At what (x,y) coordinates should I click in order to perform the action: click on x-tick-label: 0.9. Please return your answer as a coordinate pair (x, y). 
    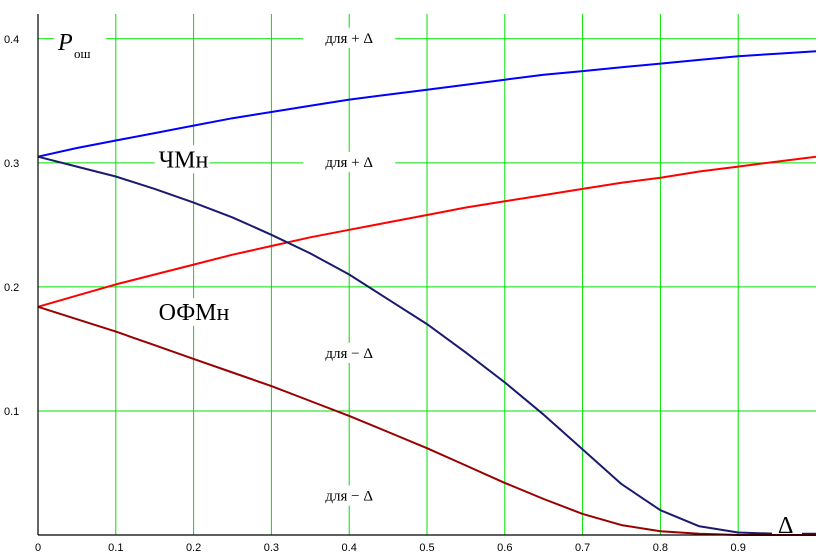
    Looking at the image, I should click on (738, 548).